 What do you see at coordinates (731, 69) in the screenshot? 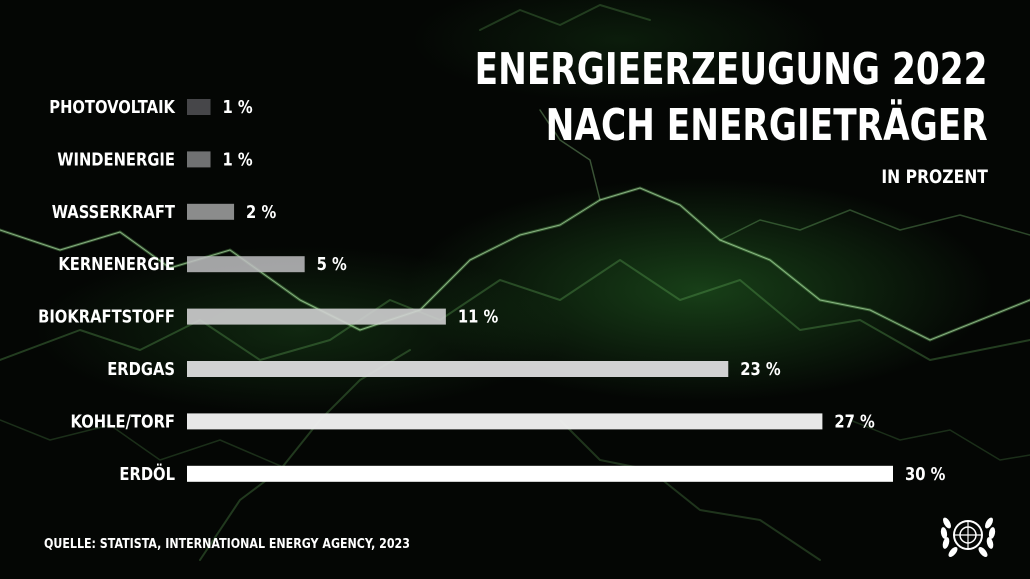
I see `chart-title-line-1: ENERGIEERZEUGUNG 2022` at bounding box center [731, 69].